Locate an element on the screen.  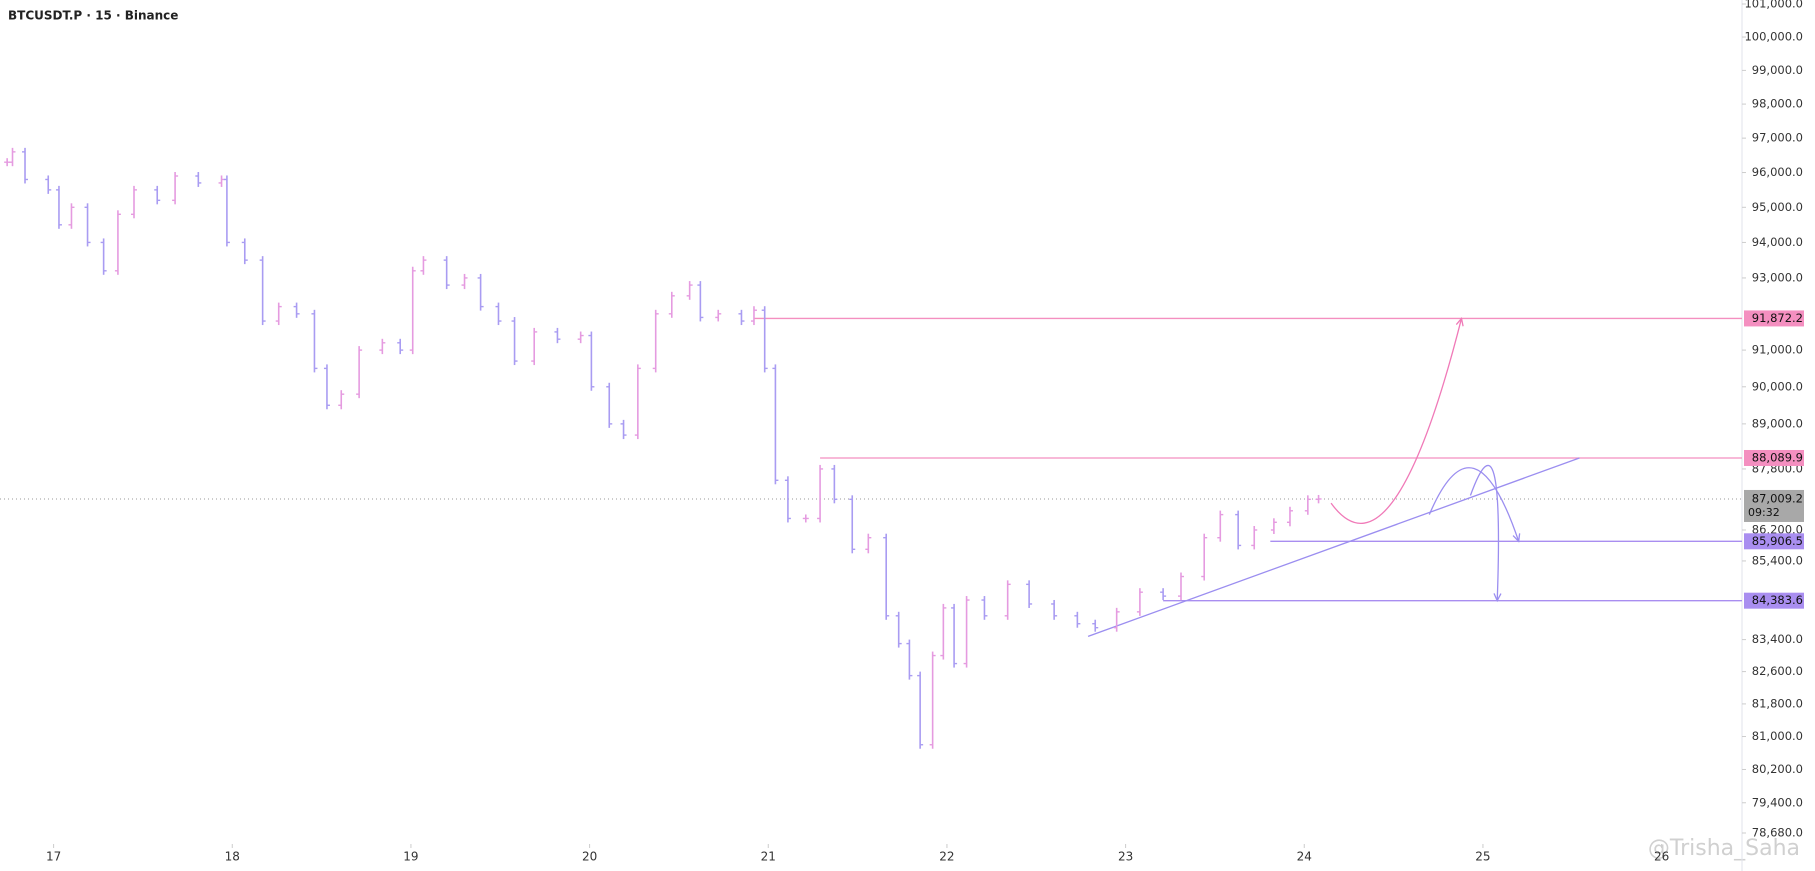
x-tick-label: 17 is located at coordinates (53, 857).